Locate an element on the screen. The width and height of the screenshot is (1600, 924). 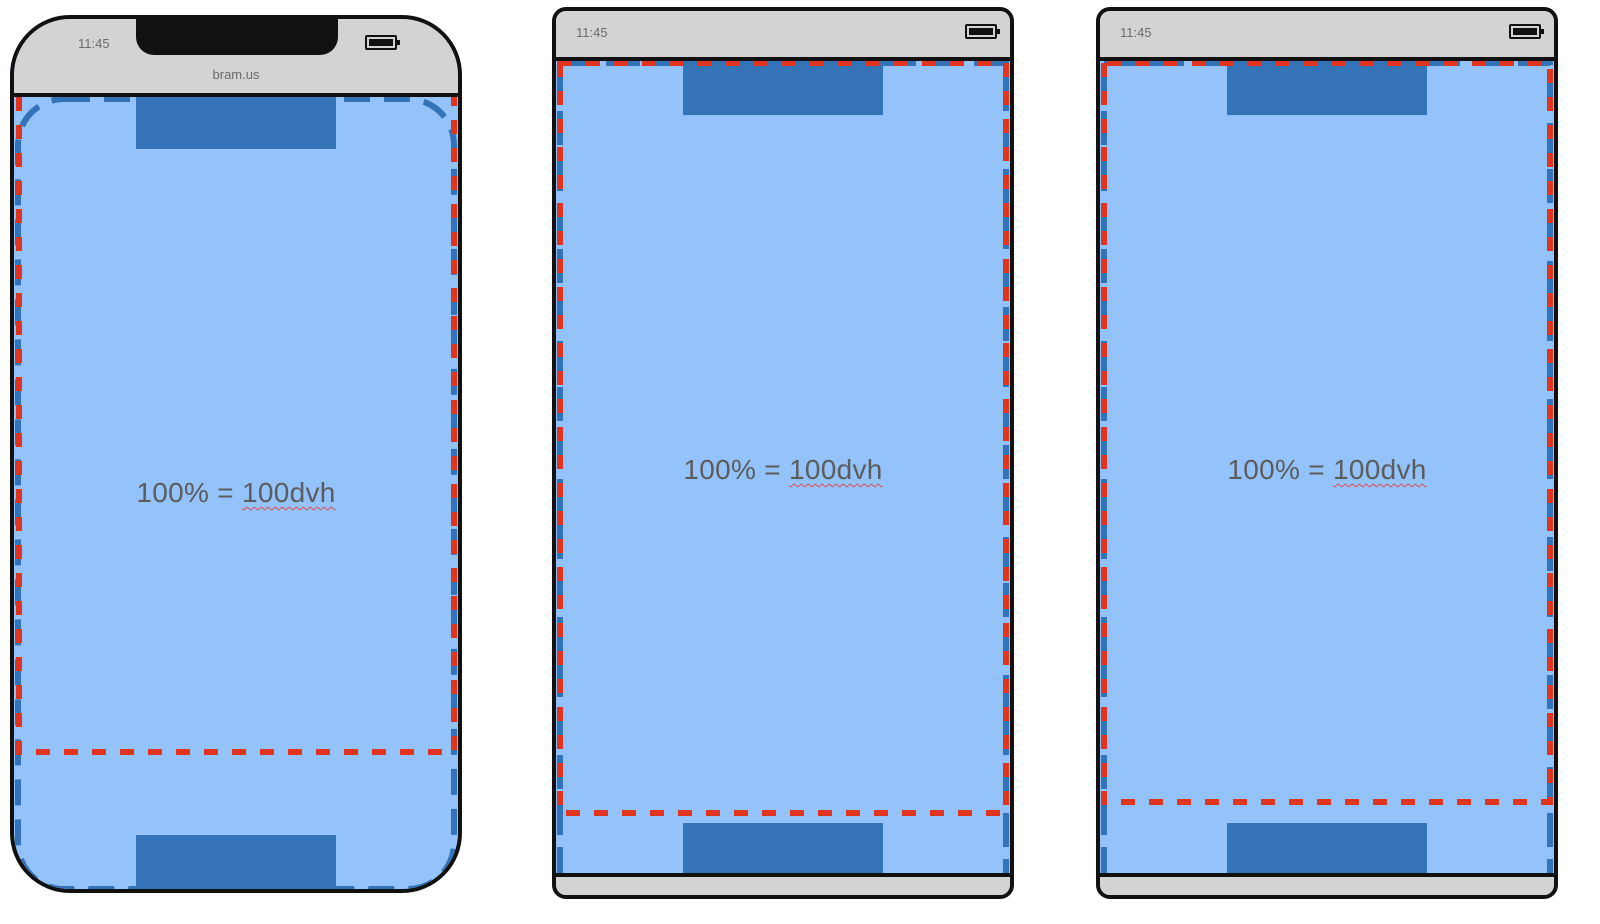
status-bar: 11:45 bram.us is located at coordinates (236, 58).